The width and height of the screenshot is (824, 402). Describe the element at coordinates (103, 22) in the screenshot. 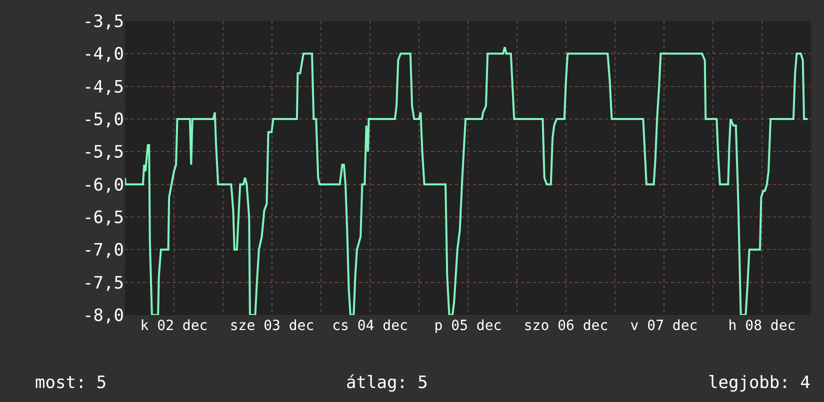

I see `y-tick-label: -3,5` at that location.